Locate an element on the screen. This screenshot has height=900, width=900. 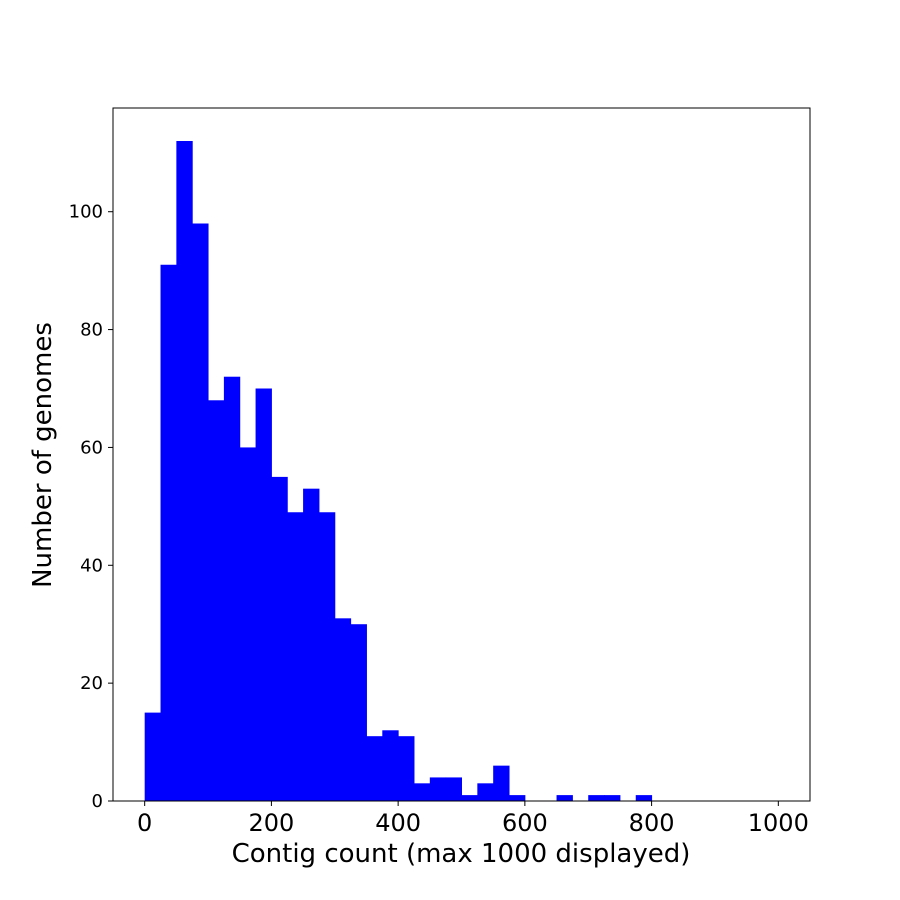
x-tick-label-5: 1000 is located at coordinates (778, 823).